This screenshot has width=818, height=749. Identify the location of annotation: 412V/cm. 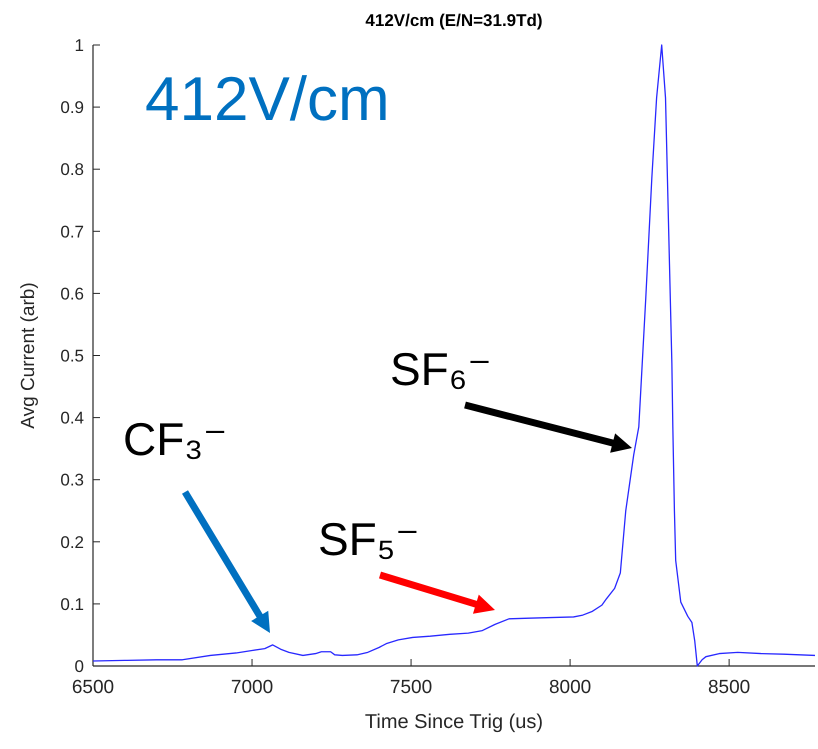
(267, 99).